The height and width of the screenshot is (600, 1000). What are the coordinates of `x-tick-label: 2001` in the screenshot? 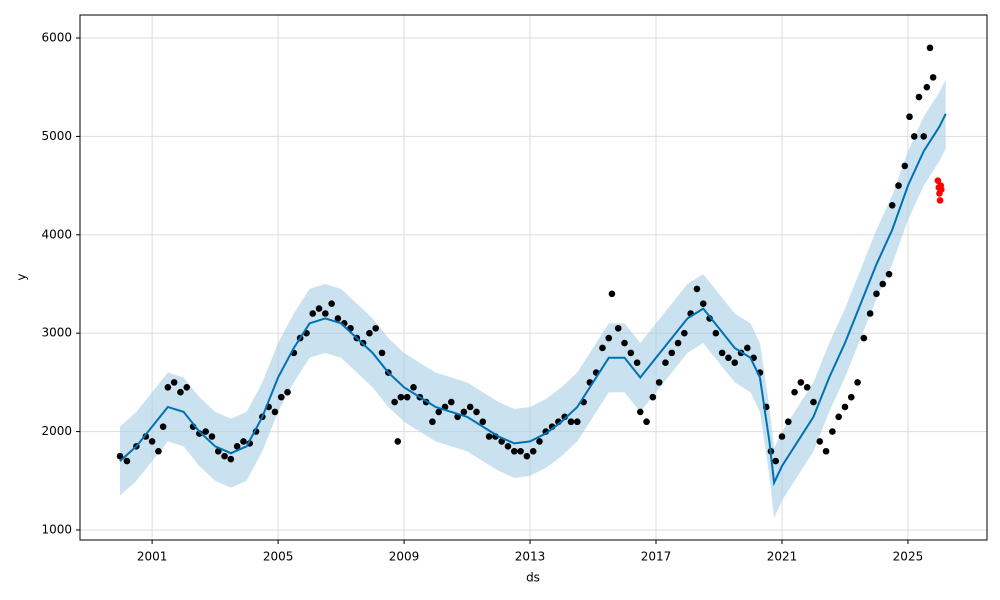 It's located at (152, 557).